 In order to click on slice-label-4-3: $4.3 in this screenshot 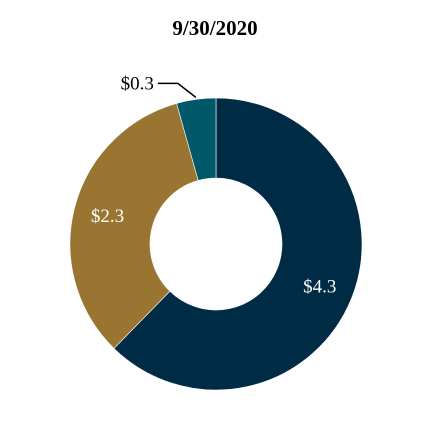, I will do `click(319, 286)`.